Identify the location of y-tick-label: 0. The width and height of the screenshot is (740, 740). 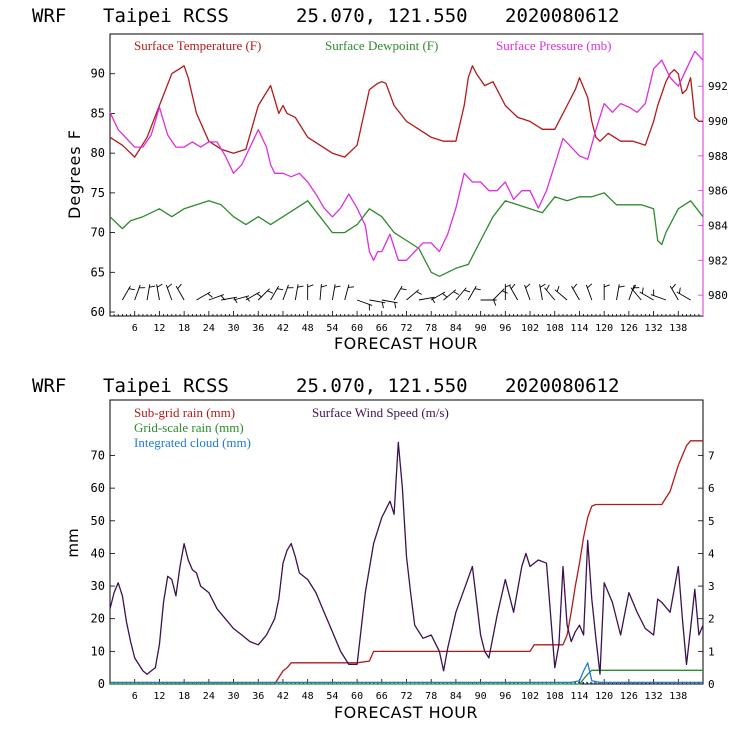
(101, 684).